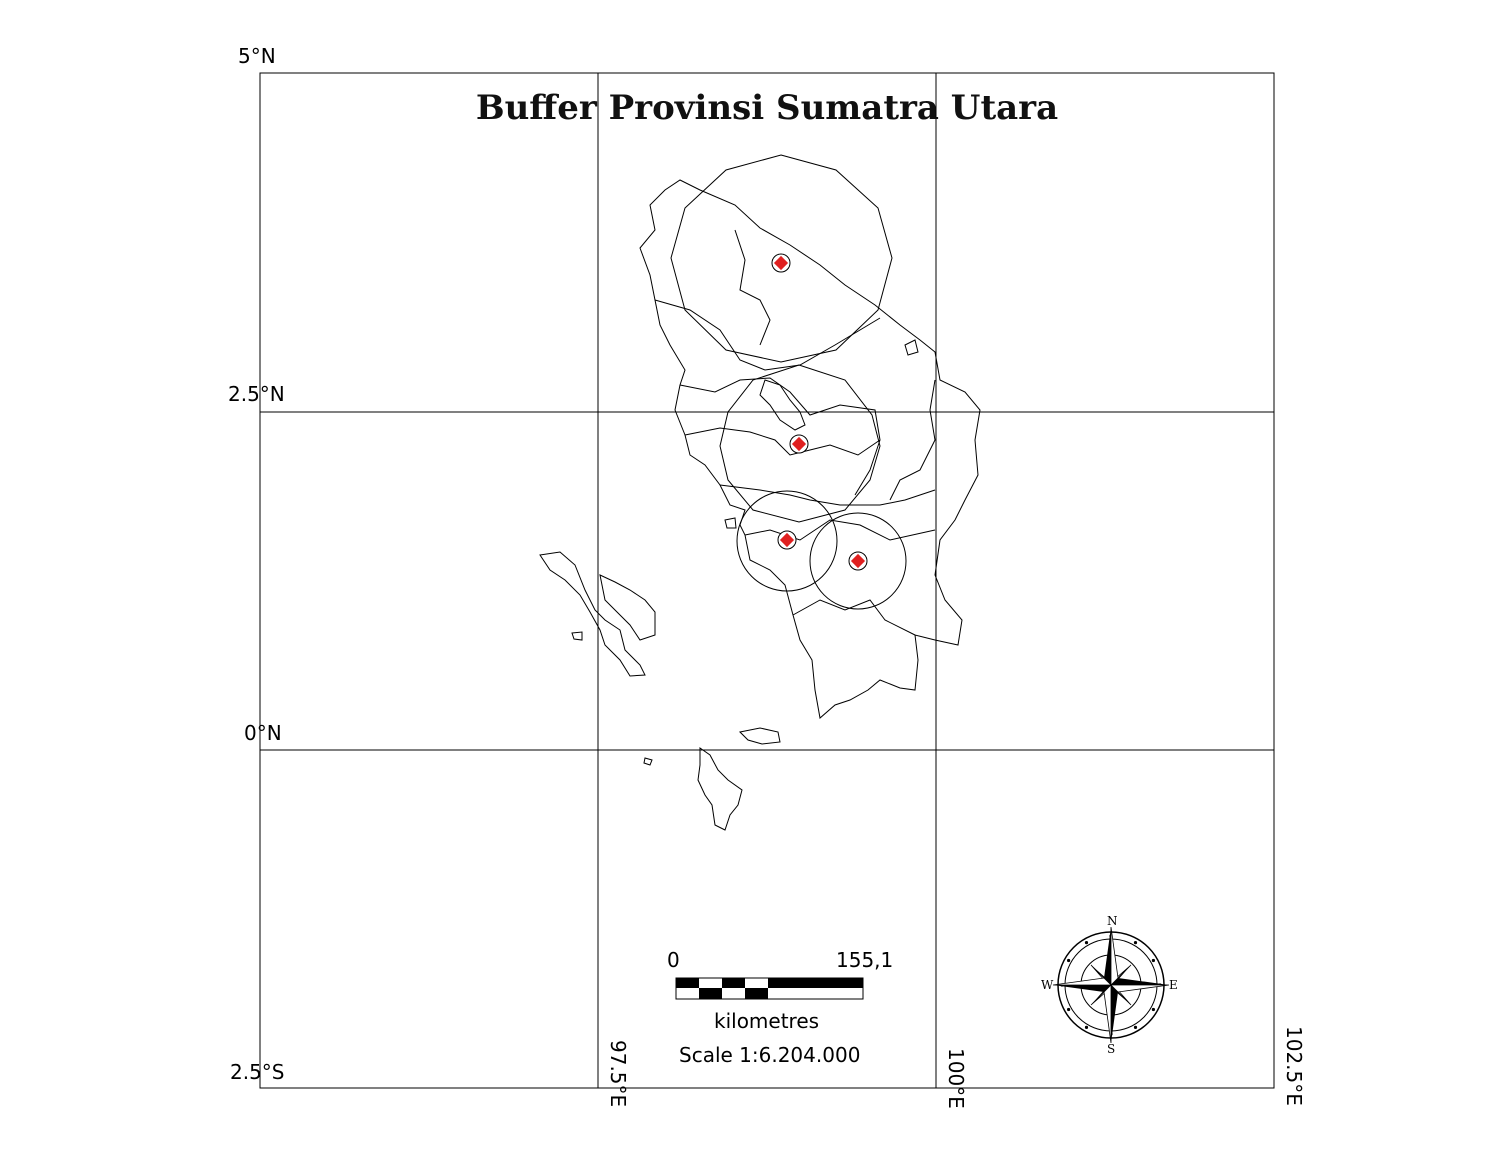 The image size is (1501, 1175). Describe the element at coordinates (956, 1078) in the screenshot. I see `lon-label-100e: 100°E` at that location.